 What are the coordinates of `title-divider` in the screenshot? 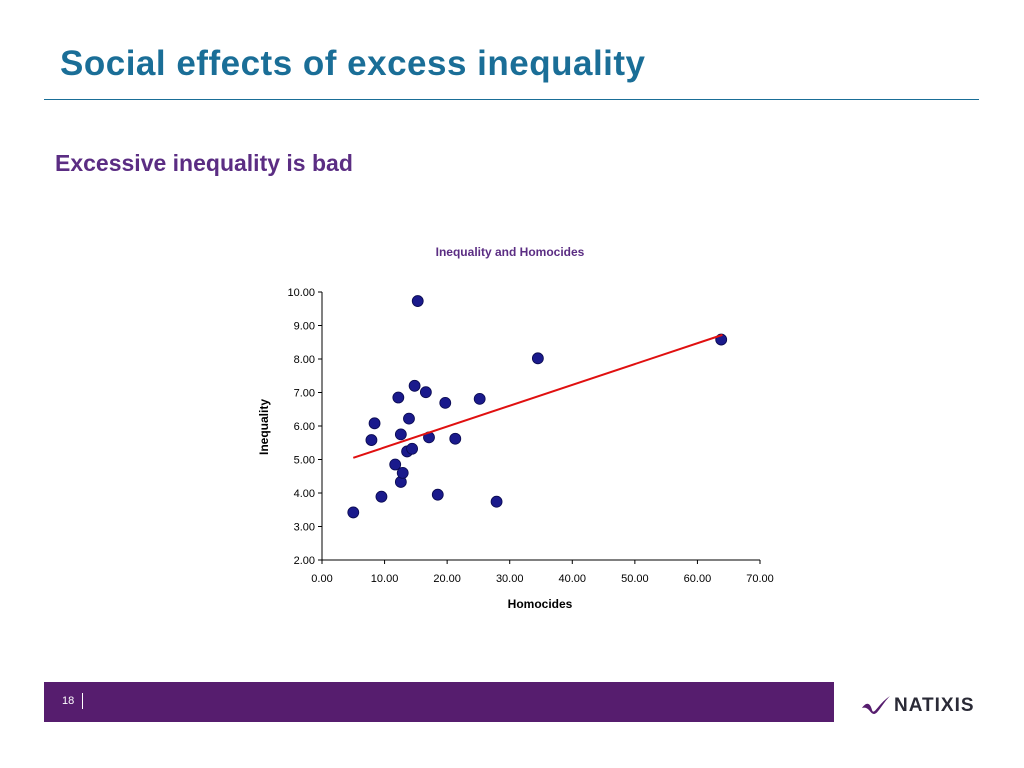 It's located at (511, 99).